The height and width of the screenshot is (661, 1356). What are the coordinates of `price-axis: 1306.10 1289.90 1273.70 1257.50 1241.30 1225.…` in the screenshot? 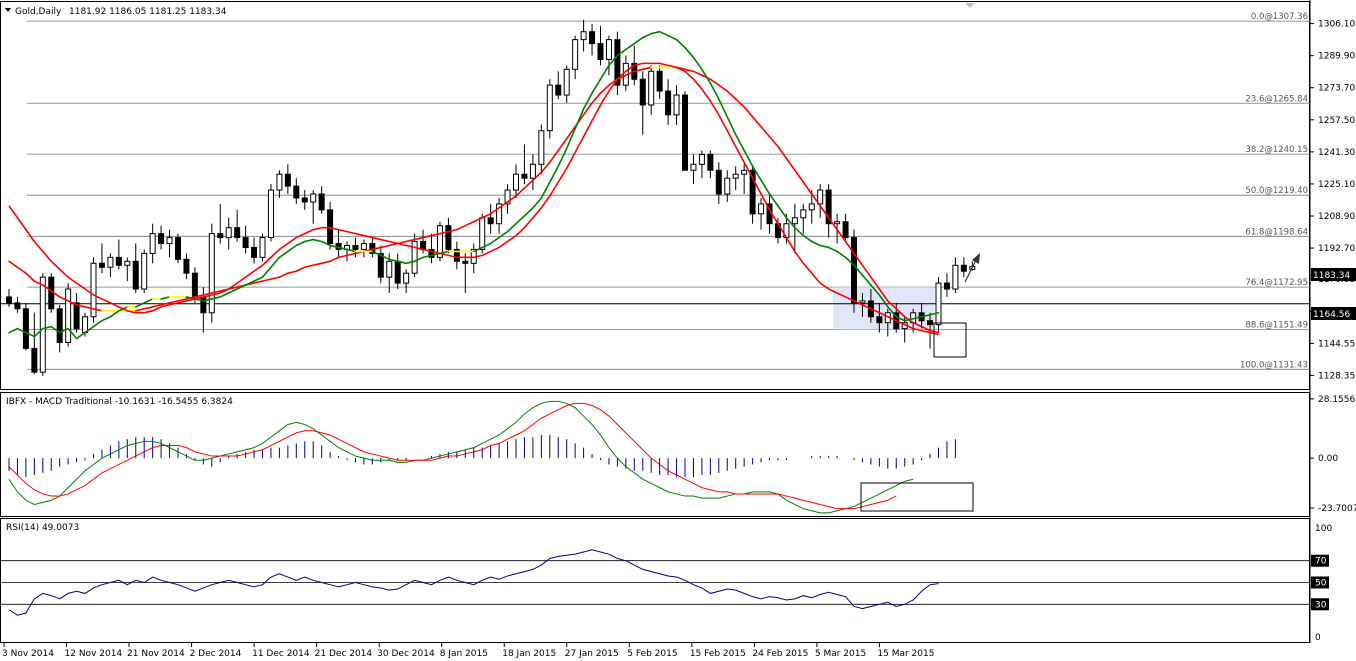 It's located at (1332, 200).